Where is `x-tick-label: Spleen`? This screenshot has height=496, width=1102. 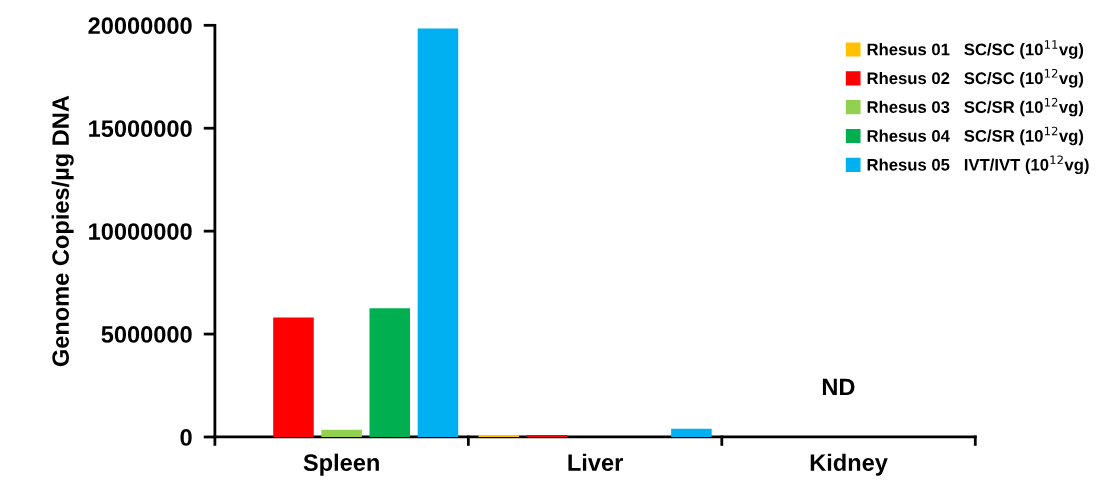
x-tick-label: Spleen is located at coordinates (341, 464).